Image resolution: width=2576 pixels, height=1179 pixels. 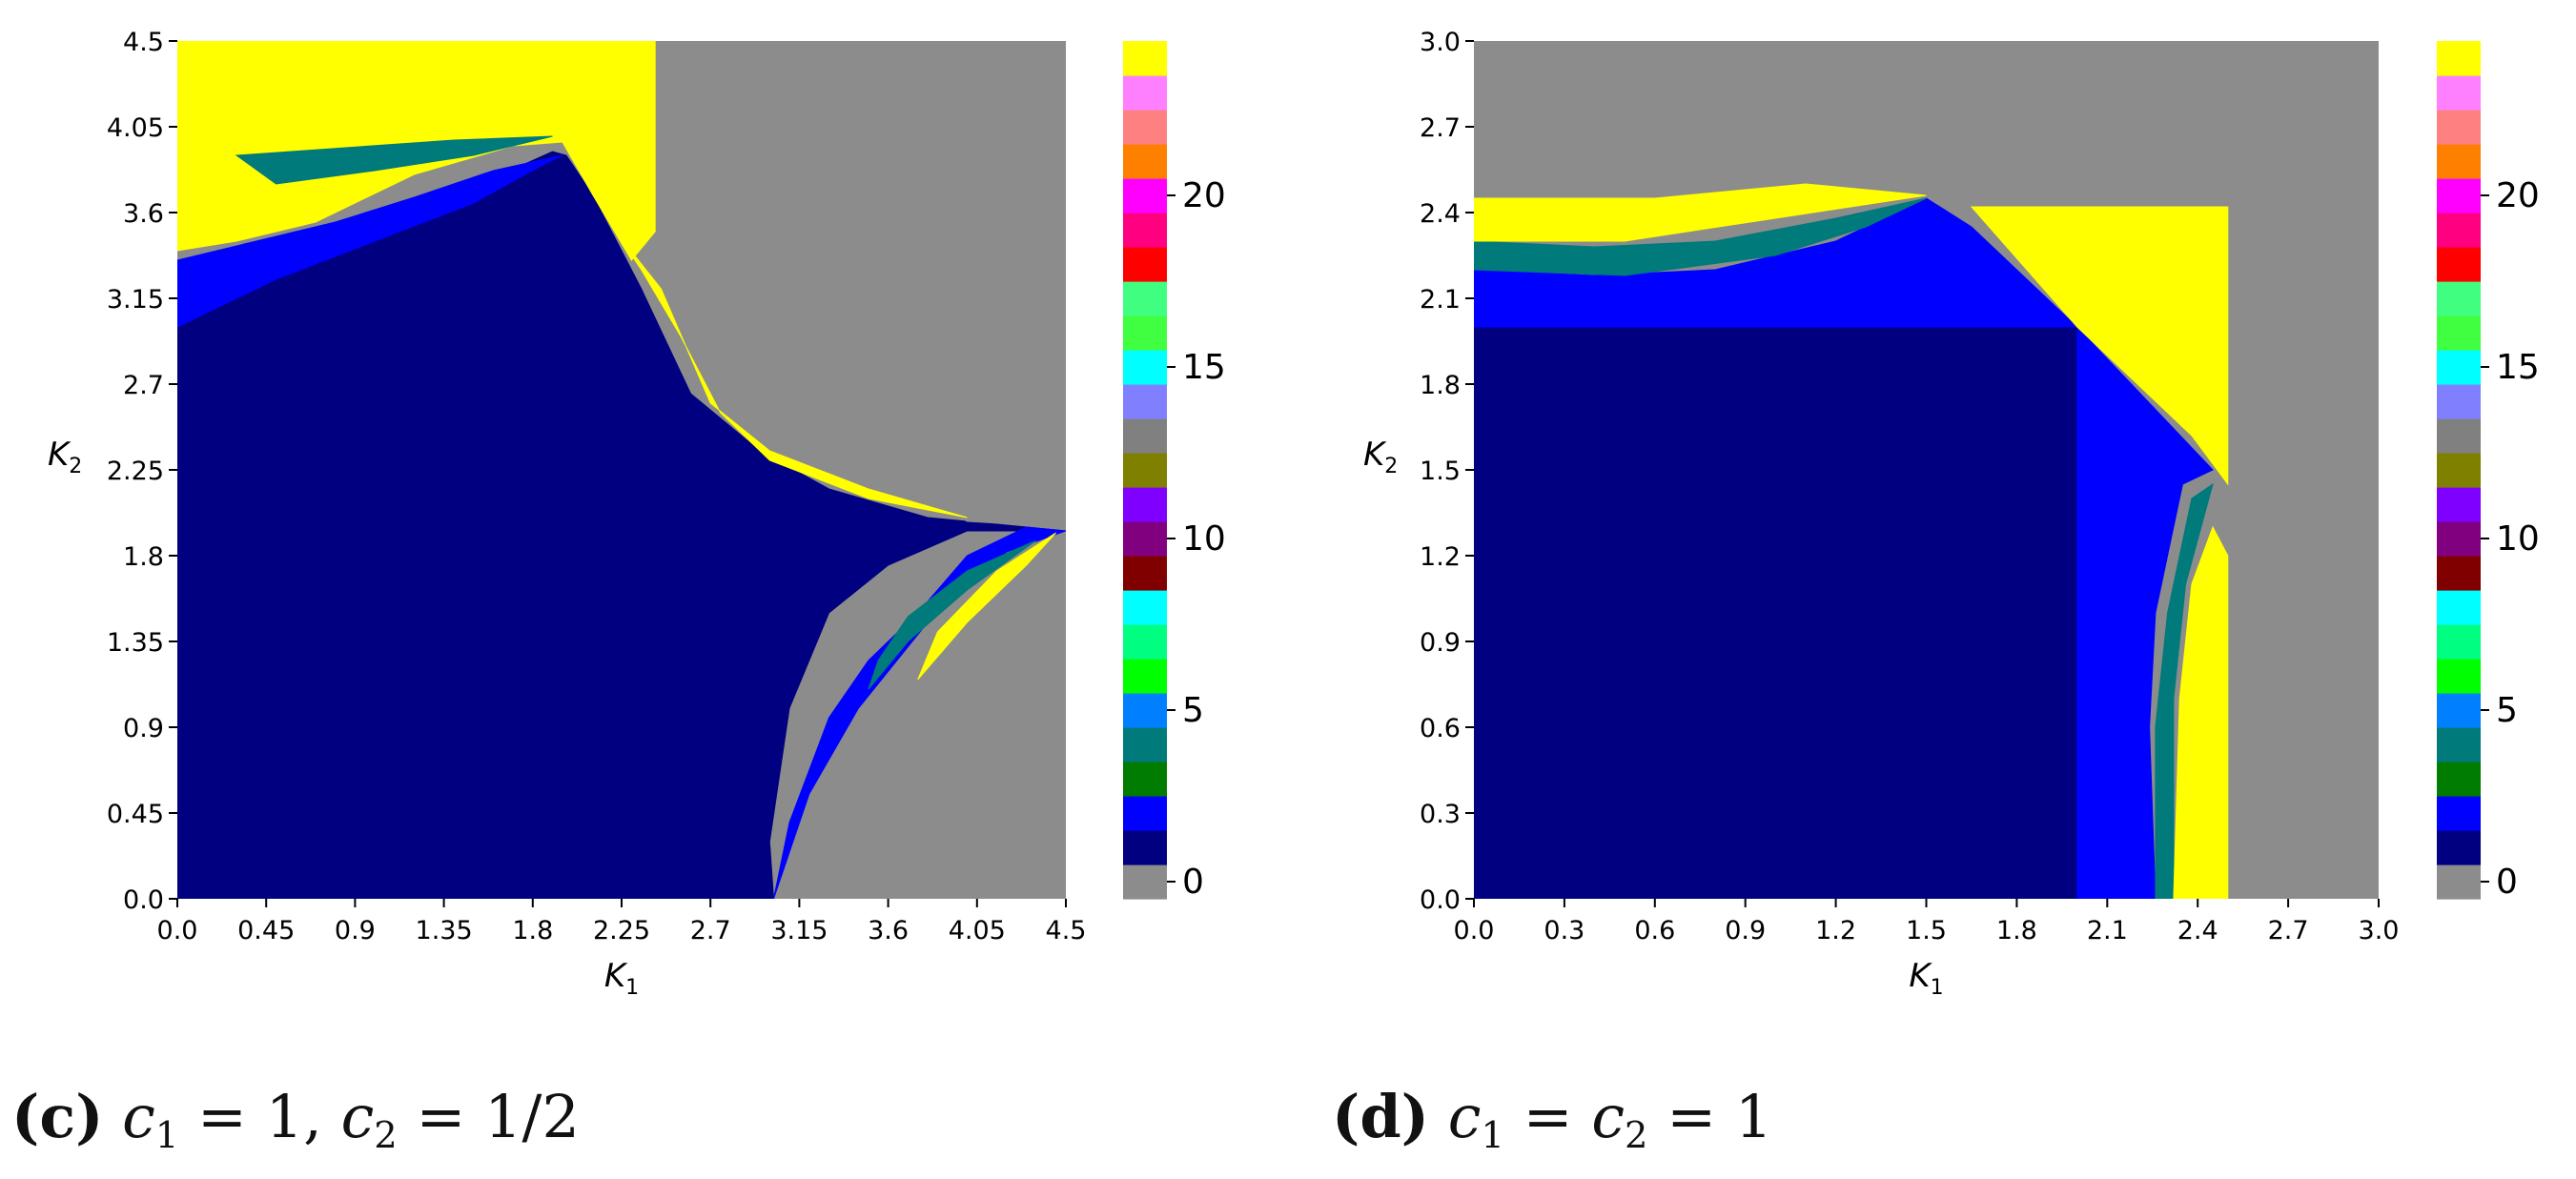 I want to click on y-tick-label: 1.5, so click(x=1440, y=472).